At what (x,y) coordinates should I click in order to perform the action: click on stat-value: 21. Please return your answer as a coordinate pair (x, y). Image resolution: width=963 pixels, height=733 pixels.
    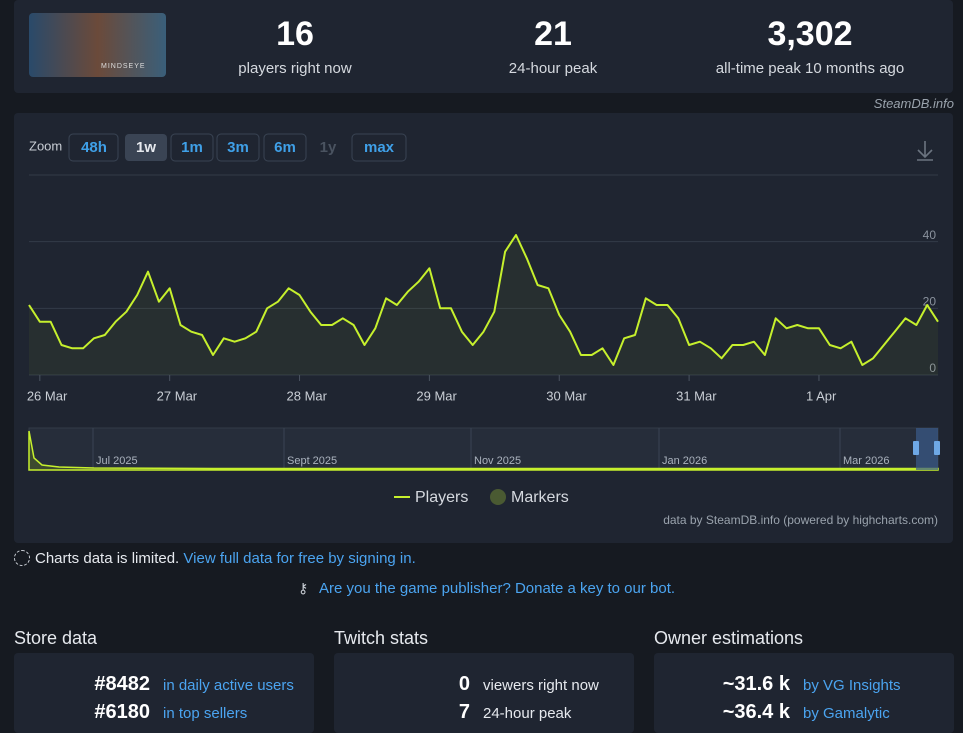
    Looking at the image, I should click on (553, 34).